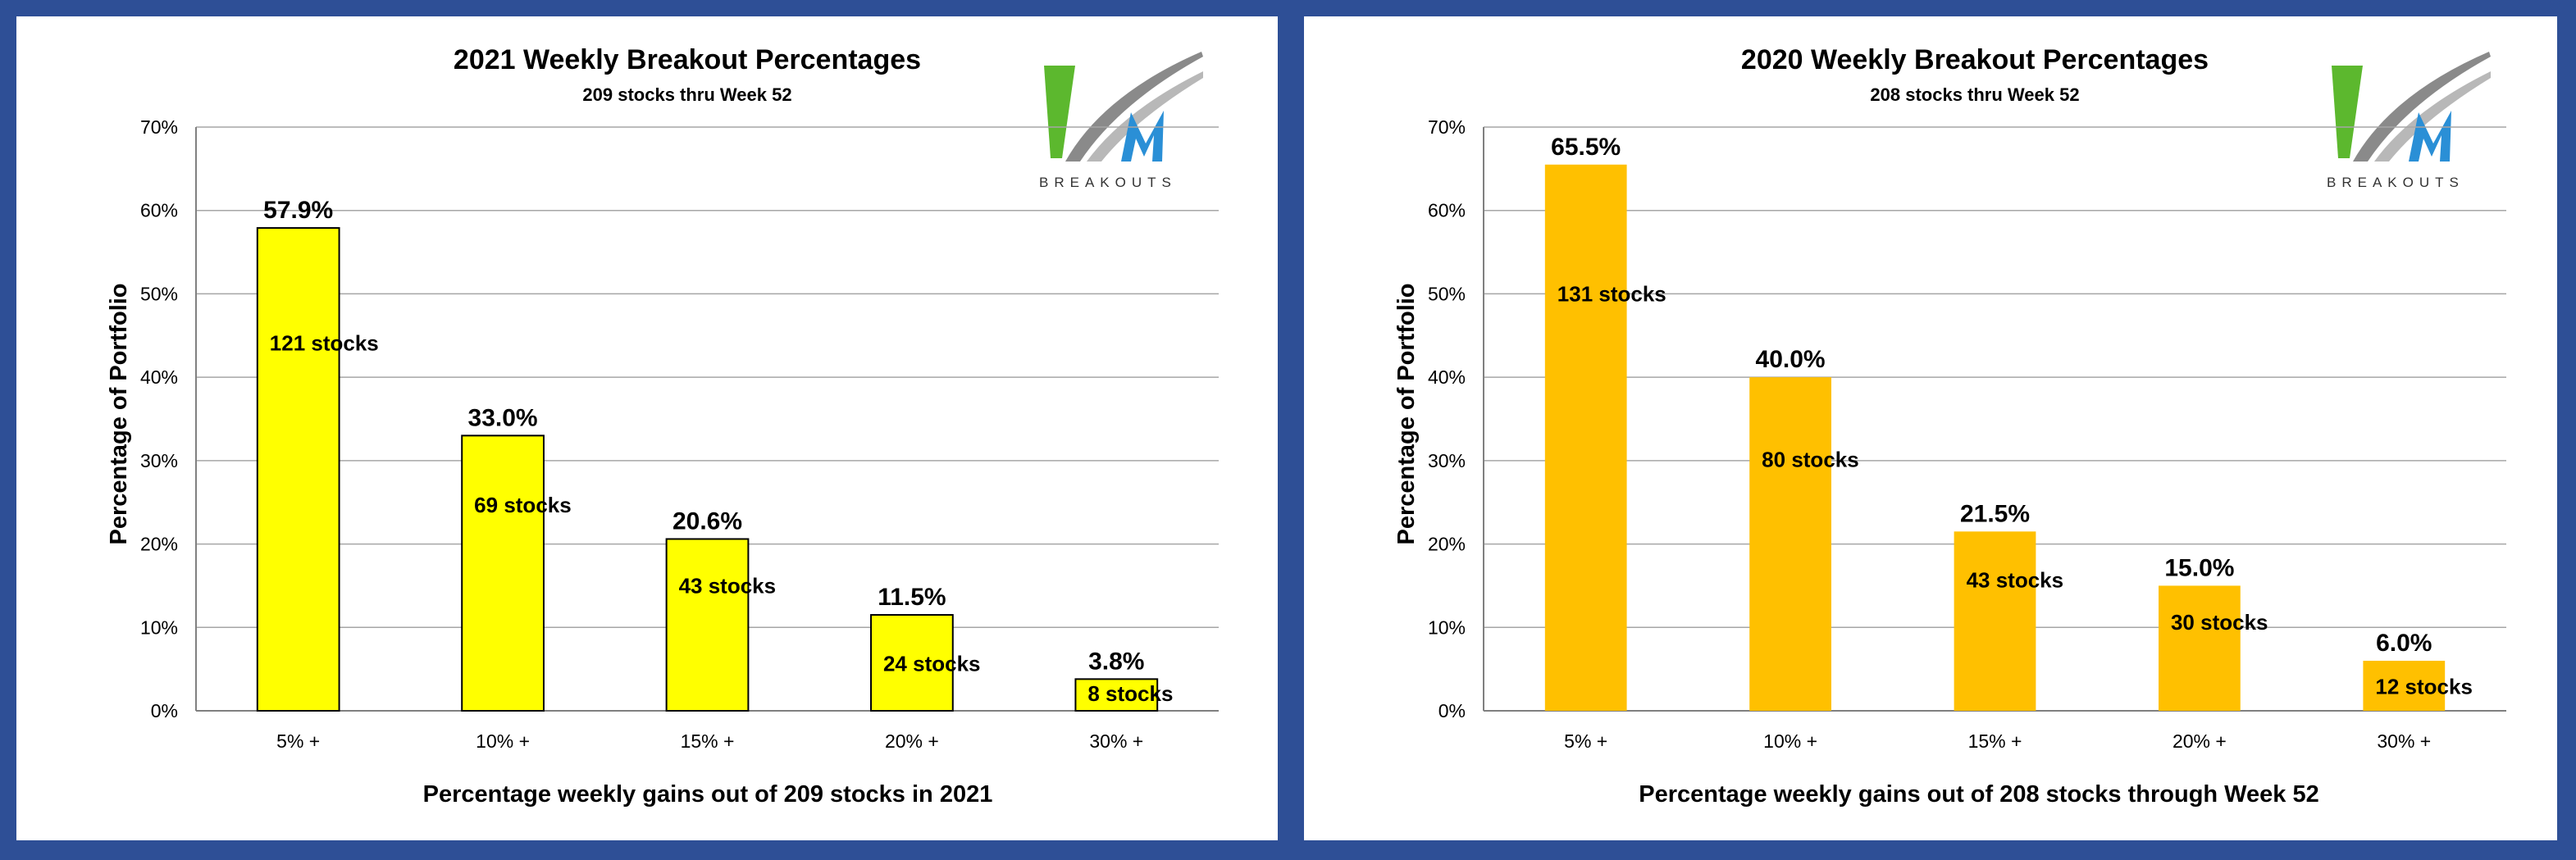 The image size is (2576, 860). Describe the element at coordinates (2404, 643) in the screenshot. I see `bar-value-label: 6.0%` at that location.